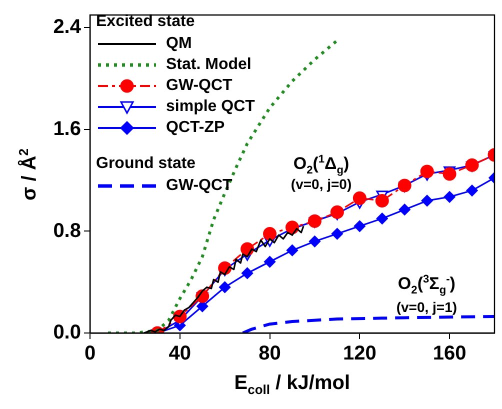 The image size is (502, 409). Describe the element at coordinates (146, 22) in the screenshot. I see `legend-title: Excited state` at that location.